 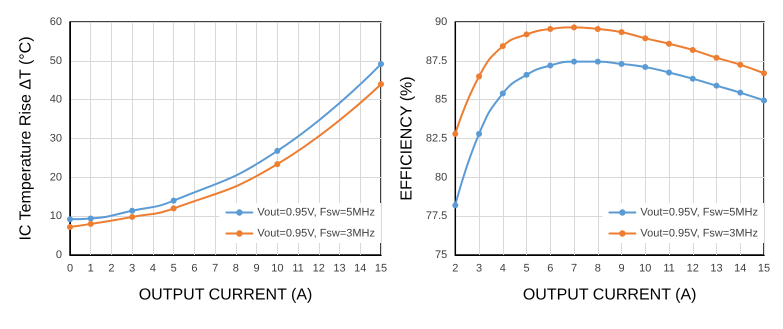 I want to click on y-tick-label: 60, so click(x=56, y=22).